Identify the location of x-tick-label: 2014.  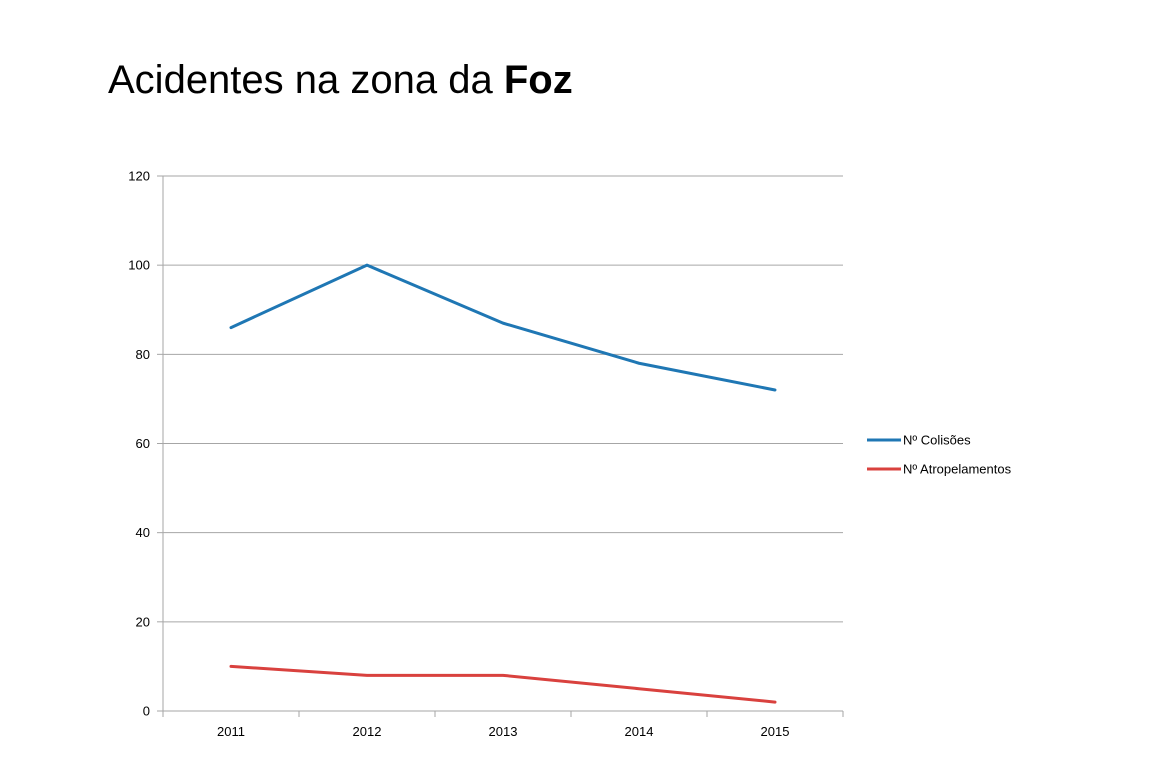
(639, 731).